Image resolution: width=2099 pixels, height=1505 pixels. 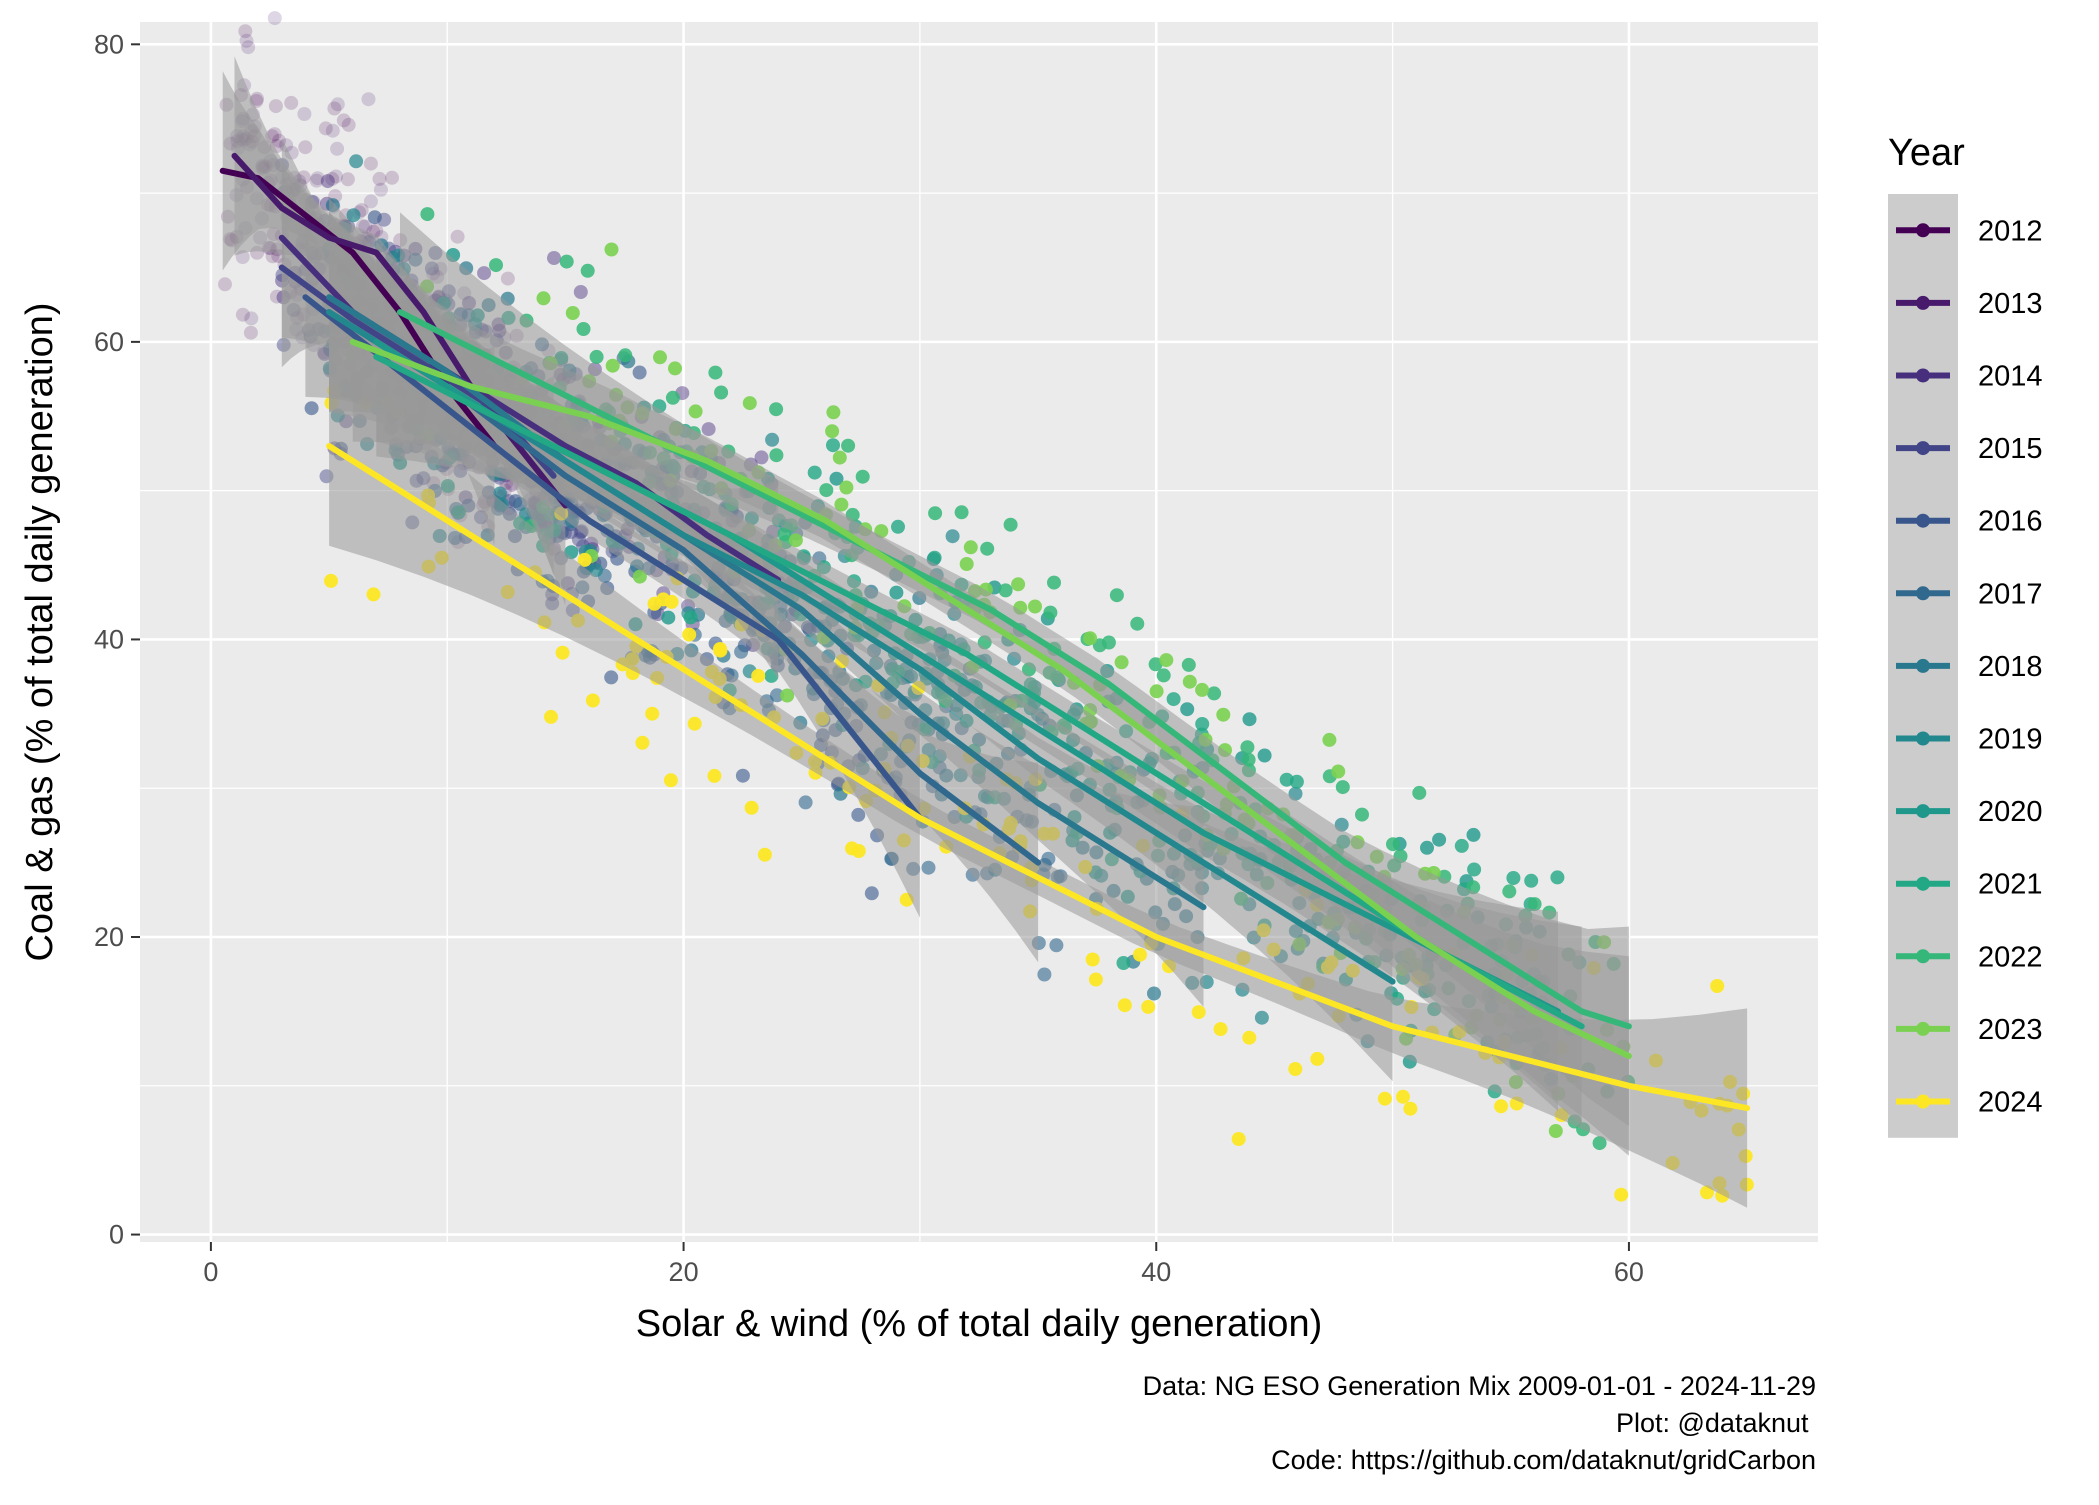 What do you see at coordinates (612, 557) in the screenshot?
I see `trend-line-2016` at bounding box center [612, 557].